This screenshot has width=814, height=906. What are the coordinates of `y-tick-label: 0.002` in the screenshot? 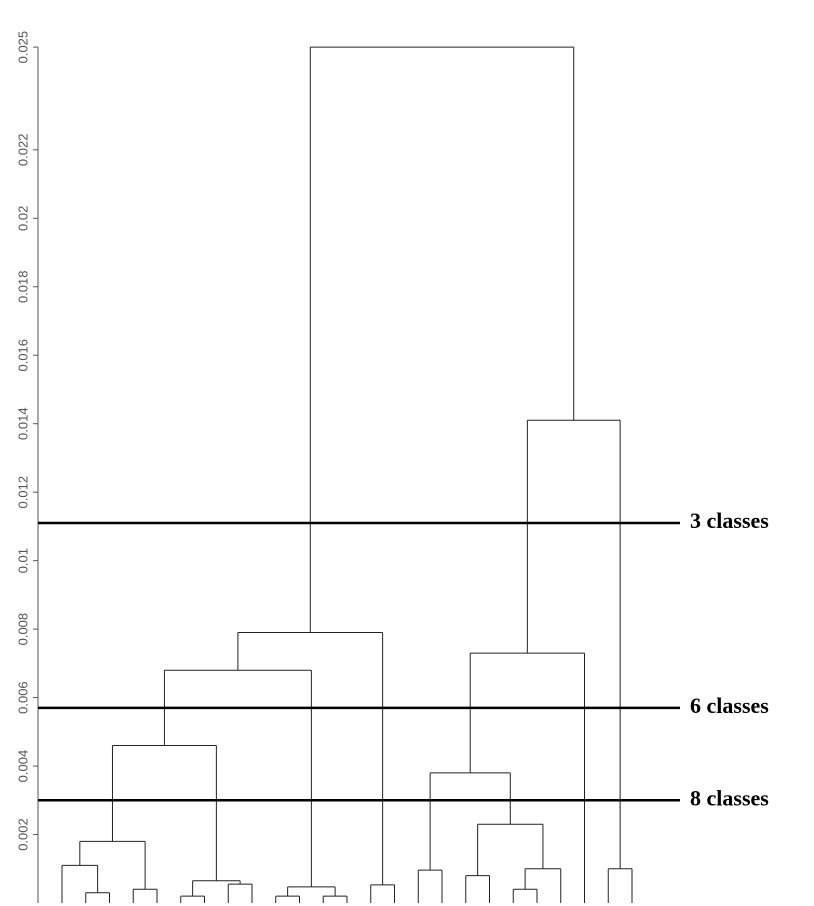 It's located at (22, 834).